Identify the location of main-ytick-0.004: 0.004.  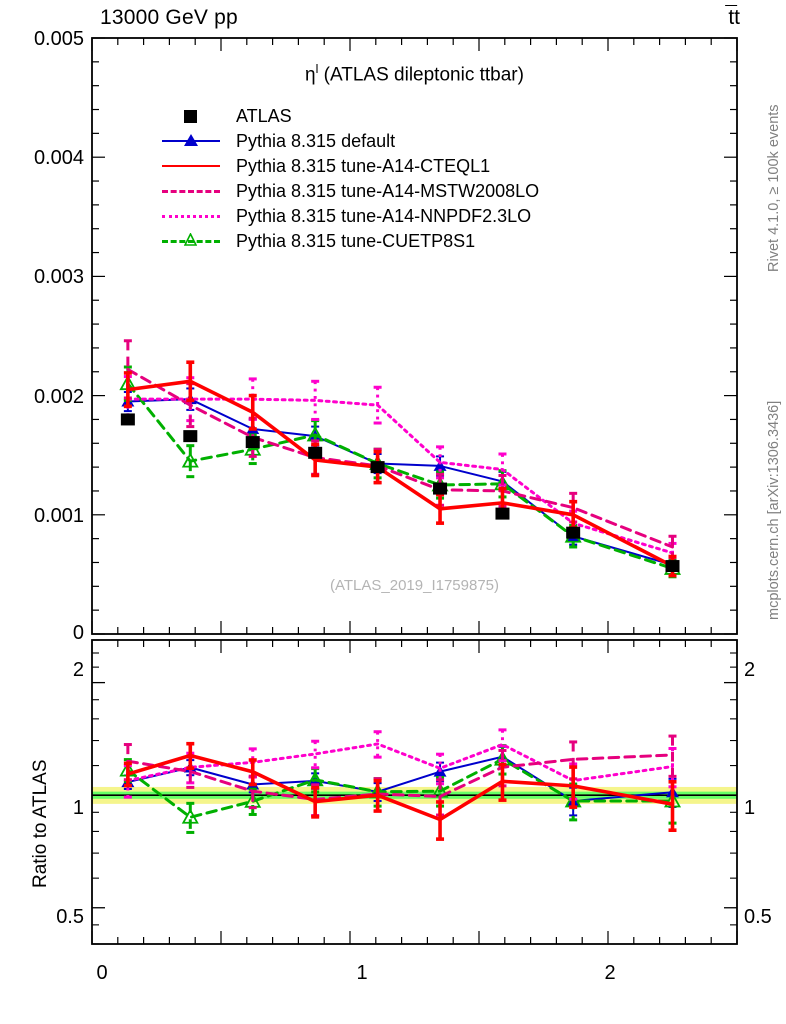
(58, 158).